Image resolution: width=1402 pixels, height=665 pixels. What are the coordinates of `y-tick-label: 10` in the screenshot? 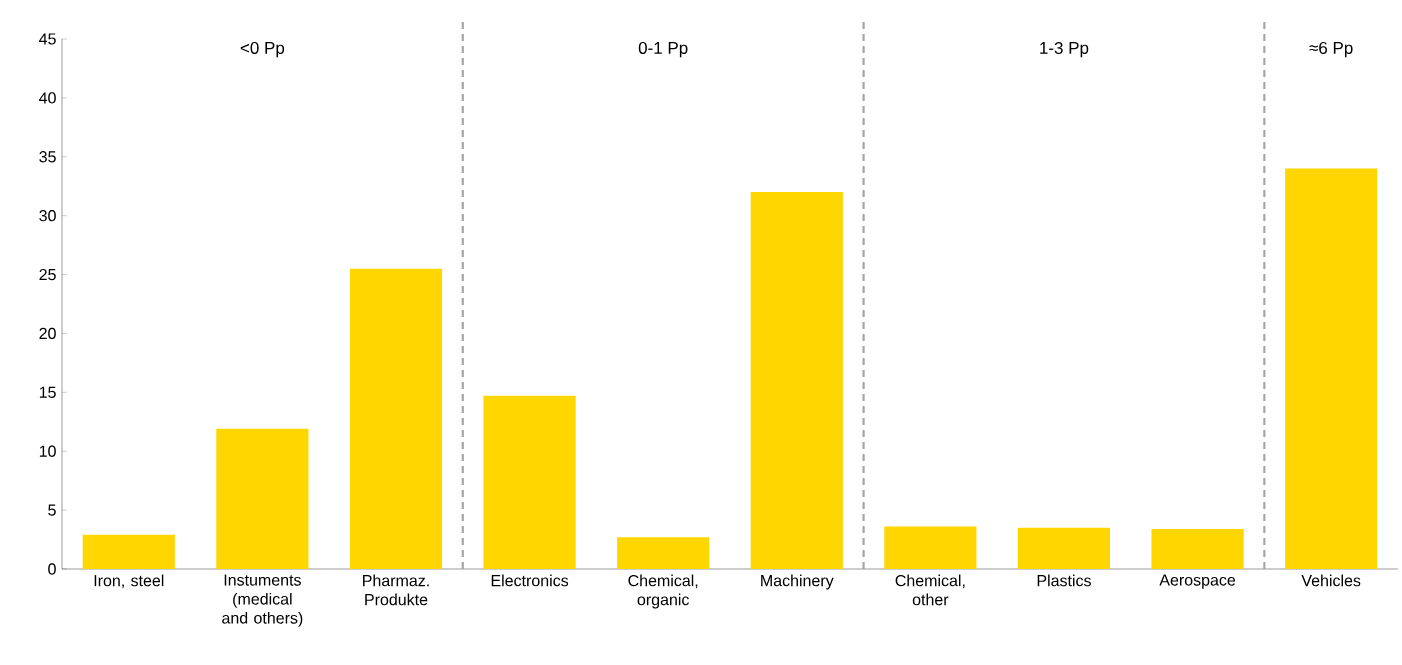 It's located at (47, 451).